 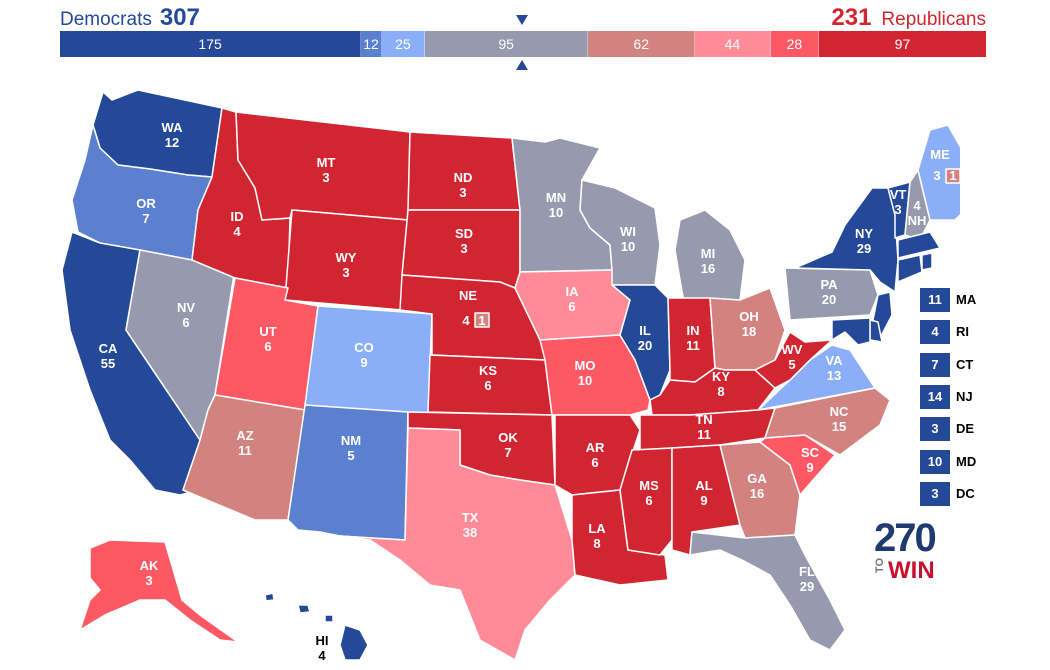 I want to click on state-abbr: NM, so click(x=351, y=440).